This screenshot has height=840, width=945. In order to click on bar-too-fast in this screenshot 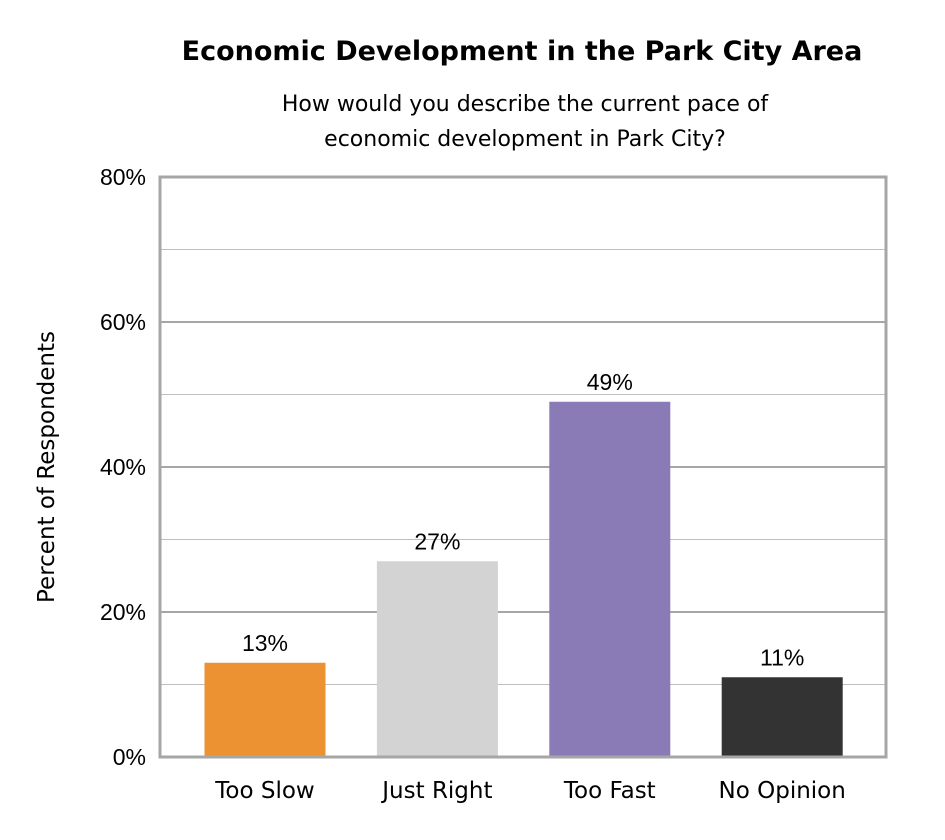, I will do `click(610, 579)`.